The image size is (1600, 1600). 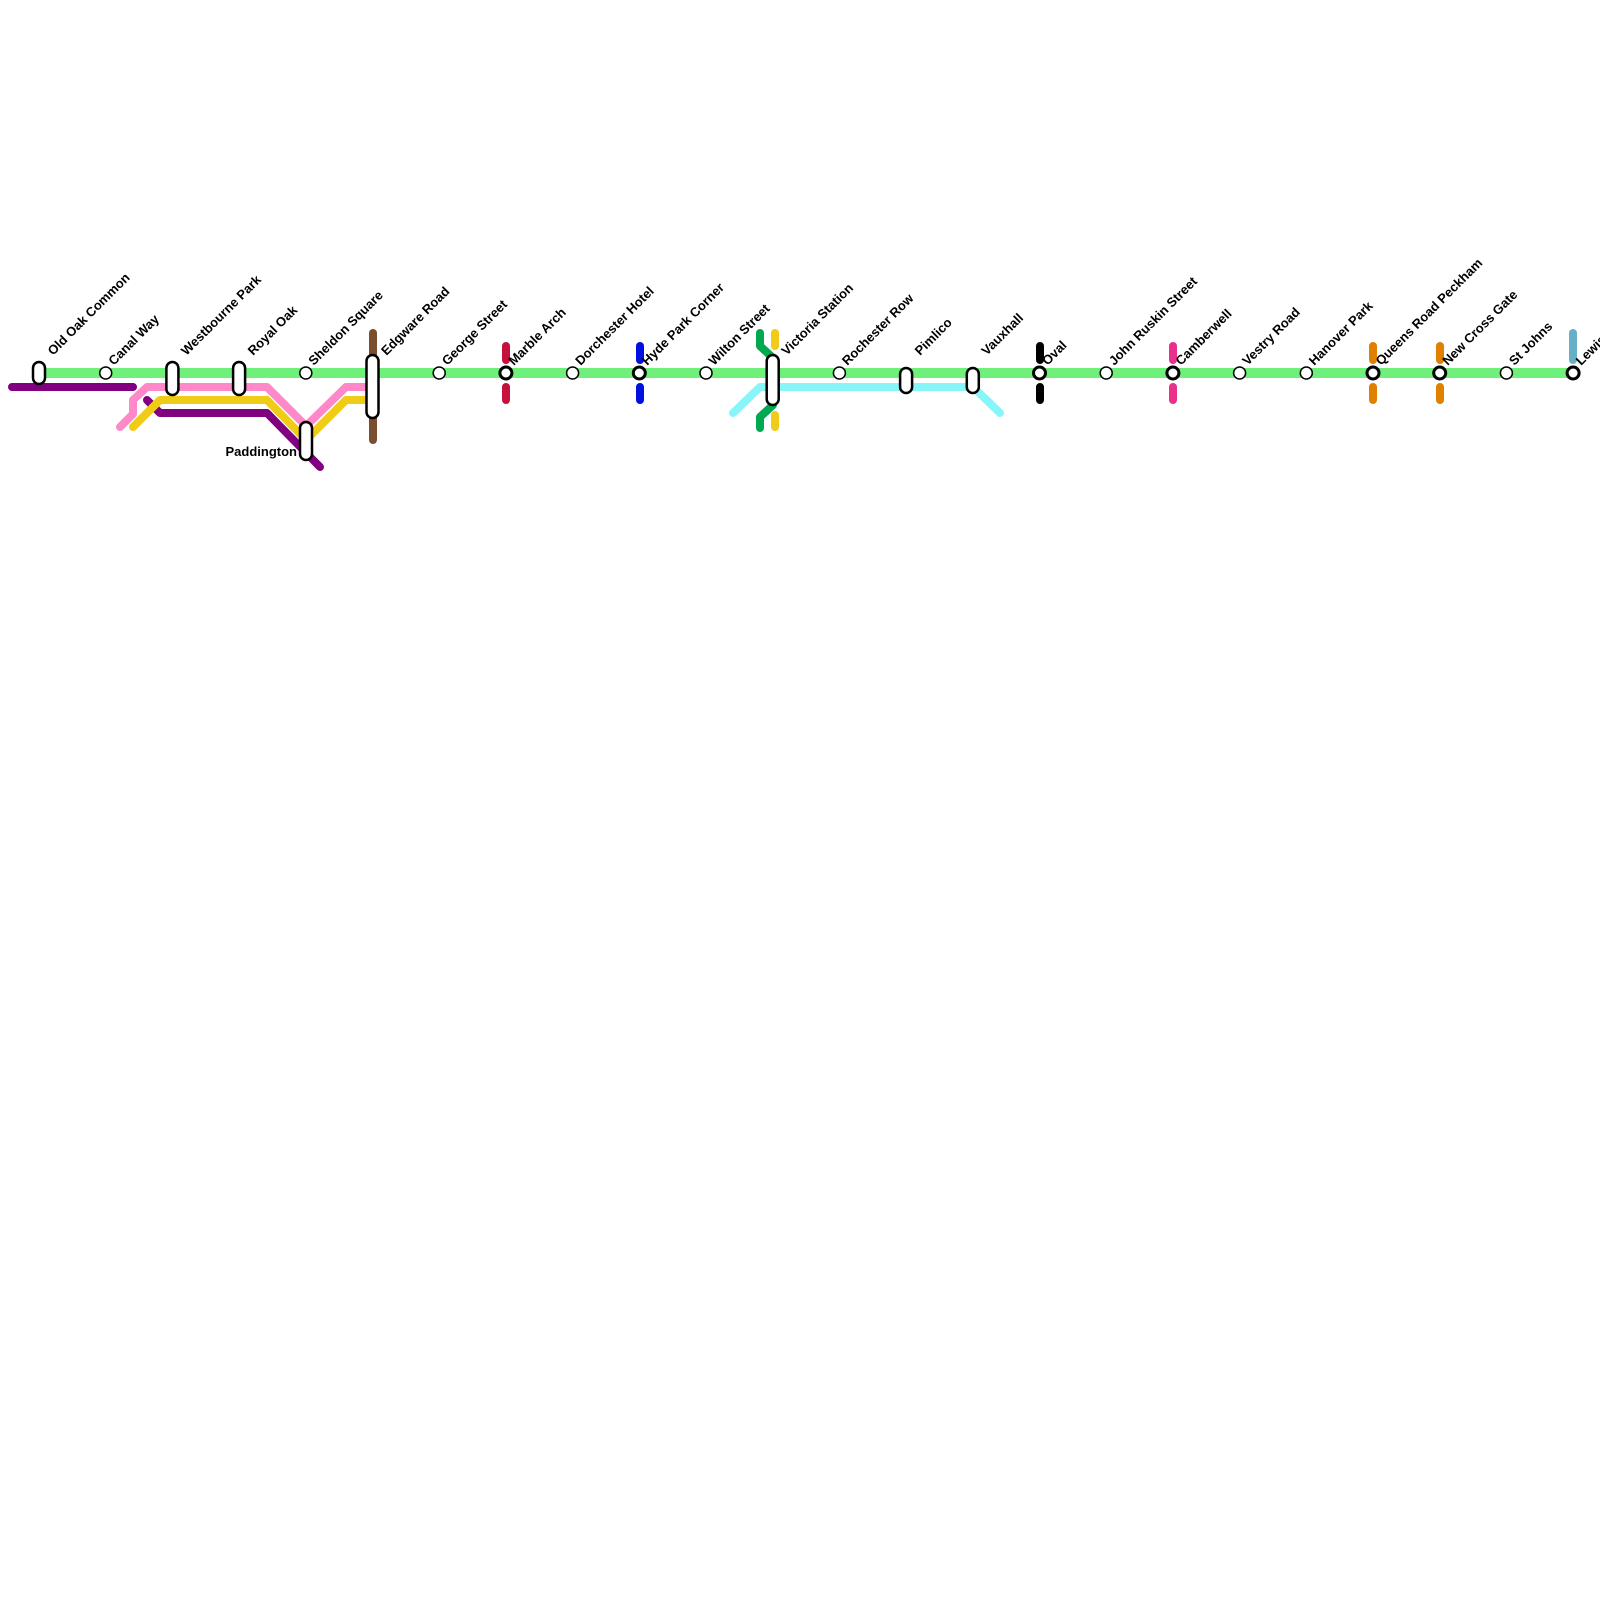 I want to click on station-marker-old-oak-common, so click(x=39, y=373).